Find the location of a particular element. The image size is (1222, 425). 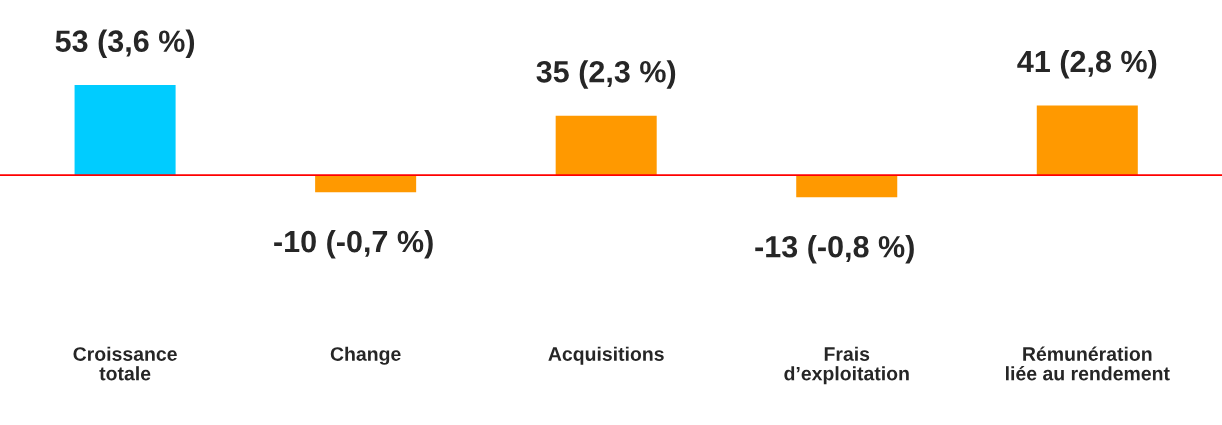

x-tick-label: Acquisitions is located at coordinates (606, 355).